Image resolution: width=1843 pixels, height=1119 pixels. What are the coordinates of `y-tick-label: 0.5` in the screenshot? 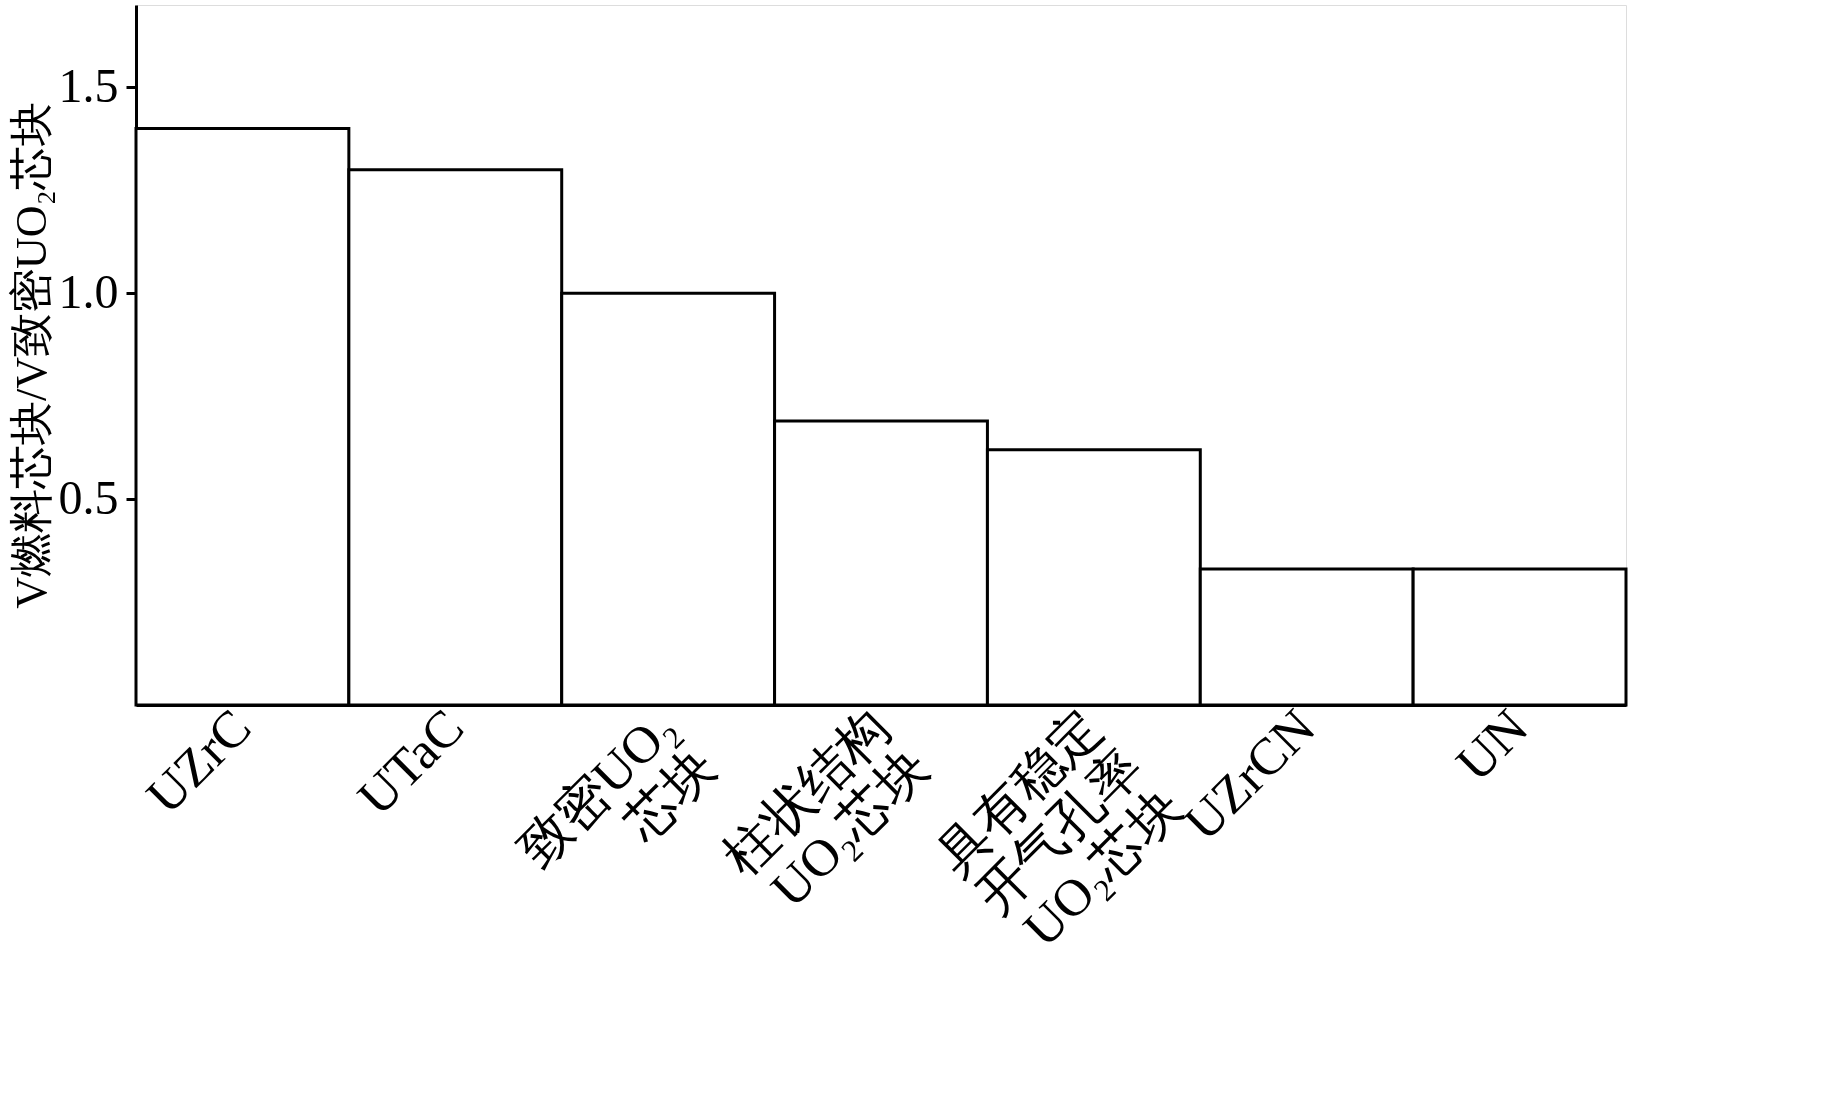 It's located at (88, 497).